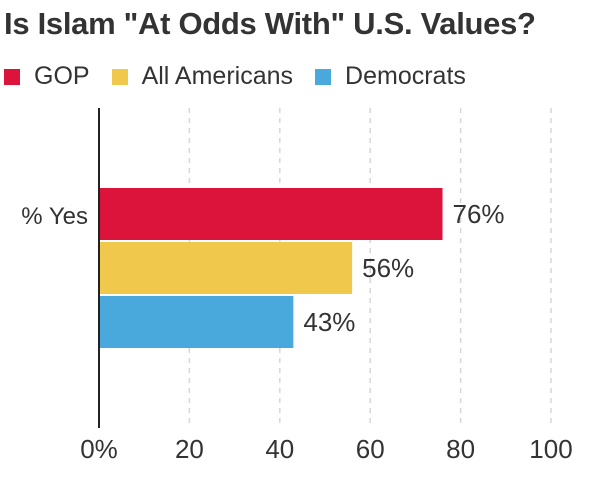  Describe the element at coordinates (99, 449) in the screenshot. I see `x-tick-label-0: 0%` at that location.